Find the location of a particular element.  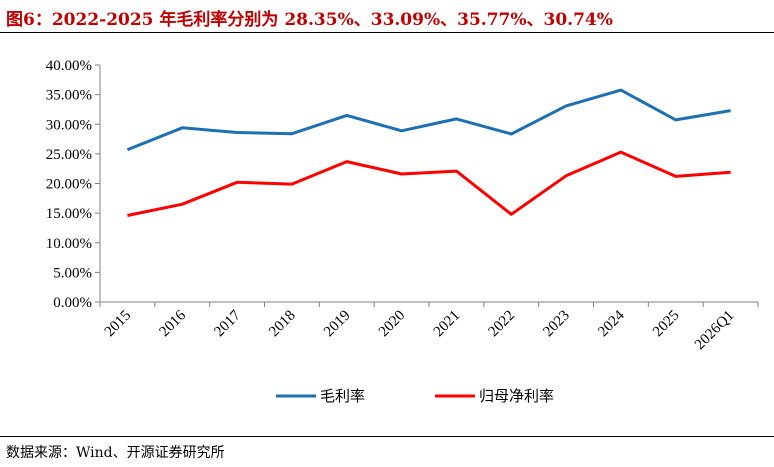

x-tick-label: 2020 is located at coordinates (392, 324).